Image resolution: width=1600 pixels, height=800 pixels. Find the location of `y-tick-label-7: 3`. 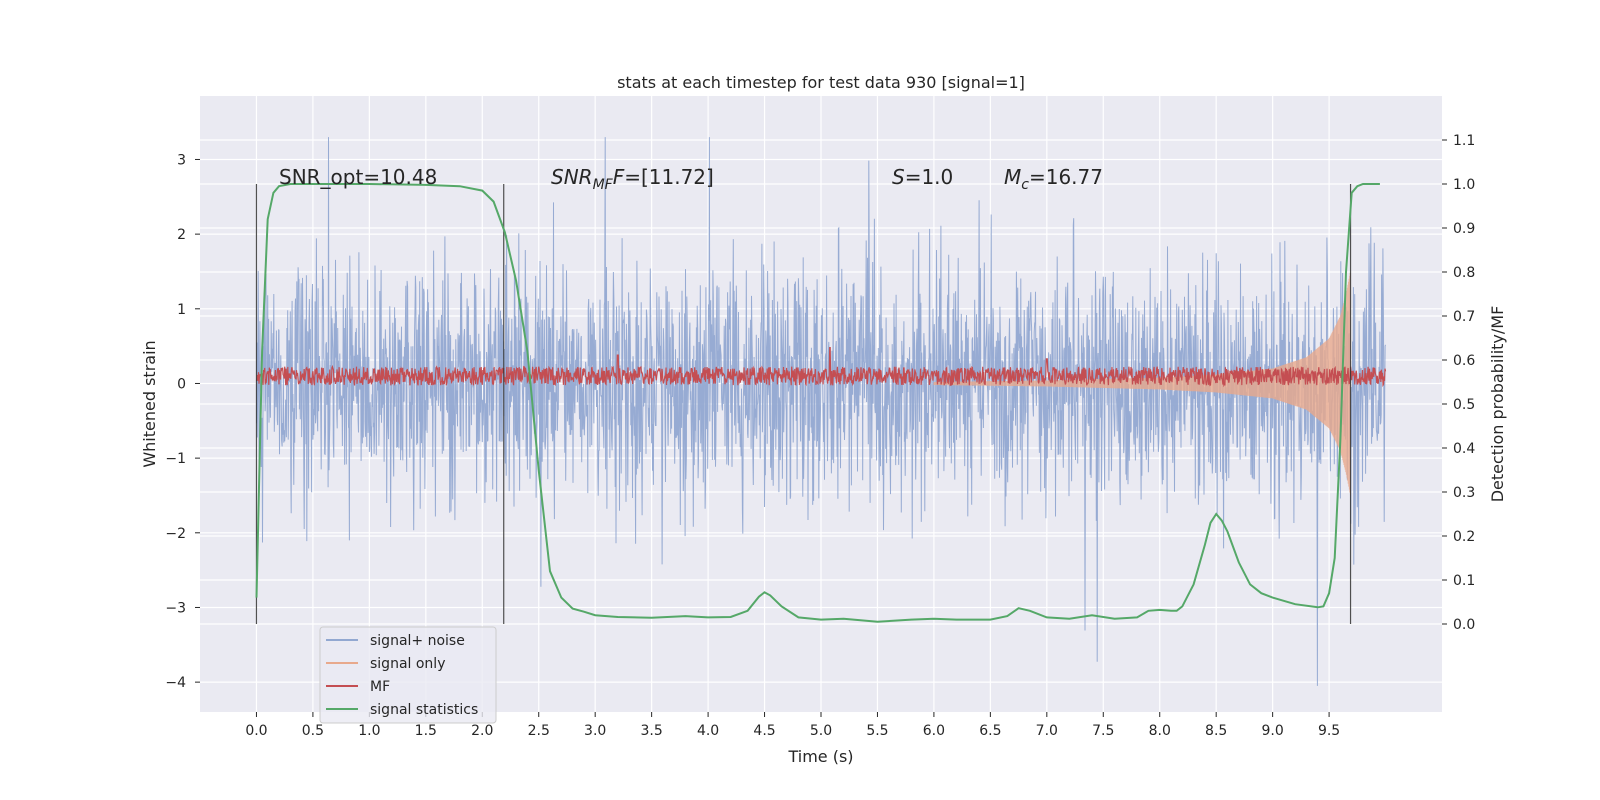

y-tick-label-7: 3 is located at coordinates (181, 160).